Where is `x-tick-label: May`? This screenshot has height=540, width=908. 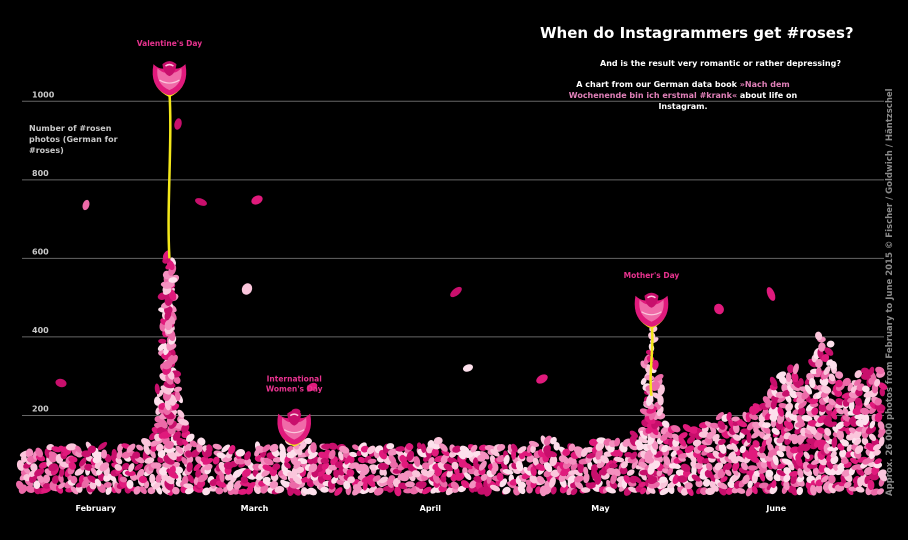 x-tick-label: May is located at coordinates (600, 508).